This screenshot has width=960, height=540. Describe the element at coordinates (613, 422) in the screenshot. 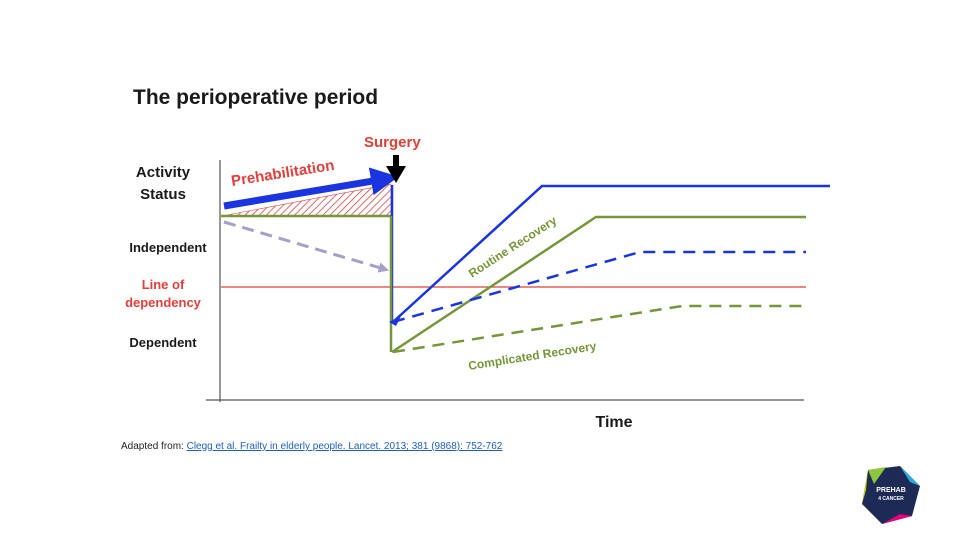

I see `x-axis-label: Time` at that location.